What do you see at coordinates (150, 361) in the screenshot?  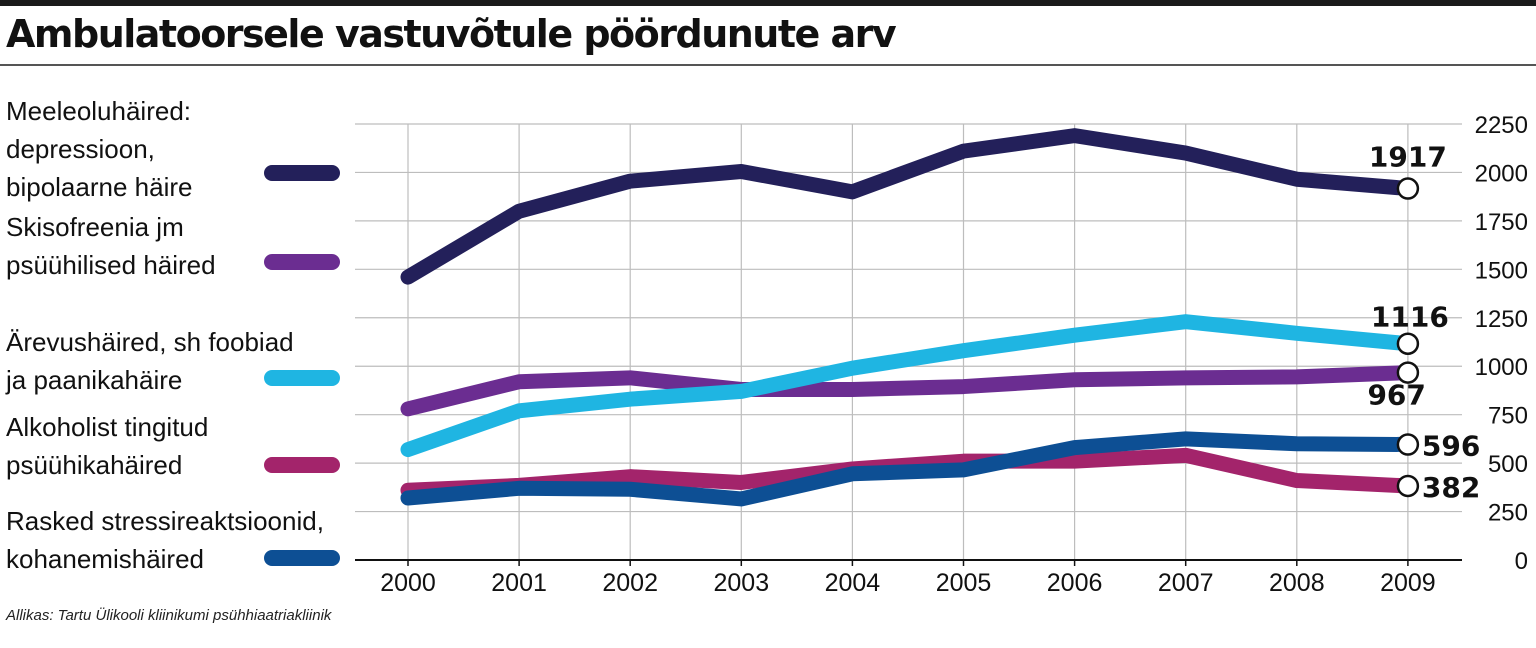 I see `legend-label-3: Ärevushäired, sh foobiad ja paanikahäire` at bounding box center [150, 361].